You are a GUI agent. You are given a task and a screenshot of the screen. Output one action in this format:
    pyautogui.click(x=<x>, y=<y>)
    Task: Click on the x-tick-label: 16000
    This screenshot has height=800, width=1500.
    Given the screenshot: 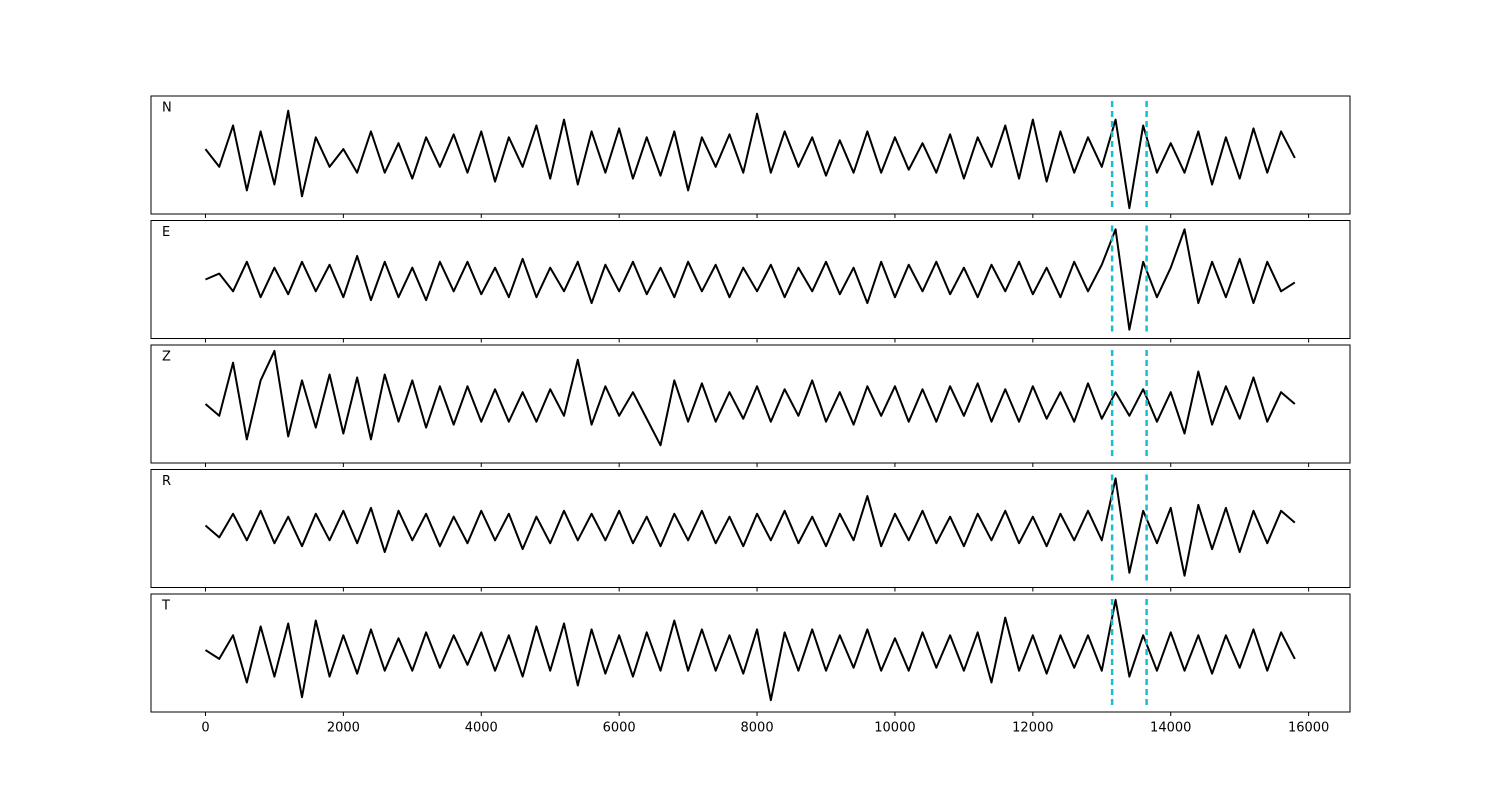 What is the action you would take?
    pyautogui.click(x=1308, y=728)
    